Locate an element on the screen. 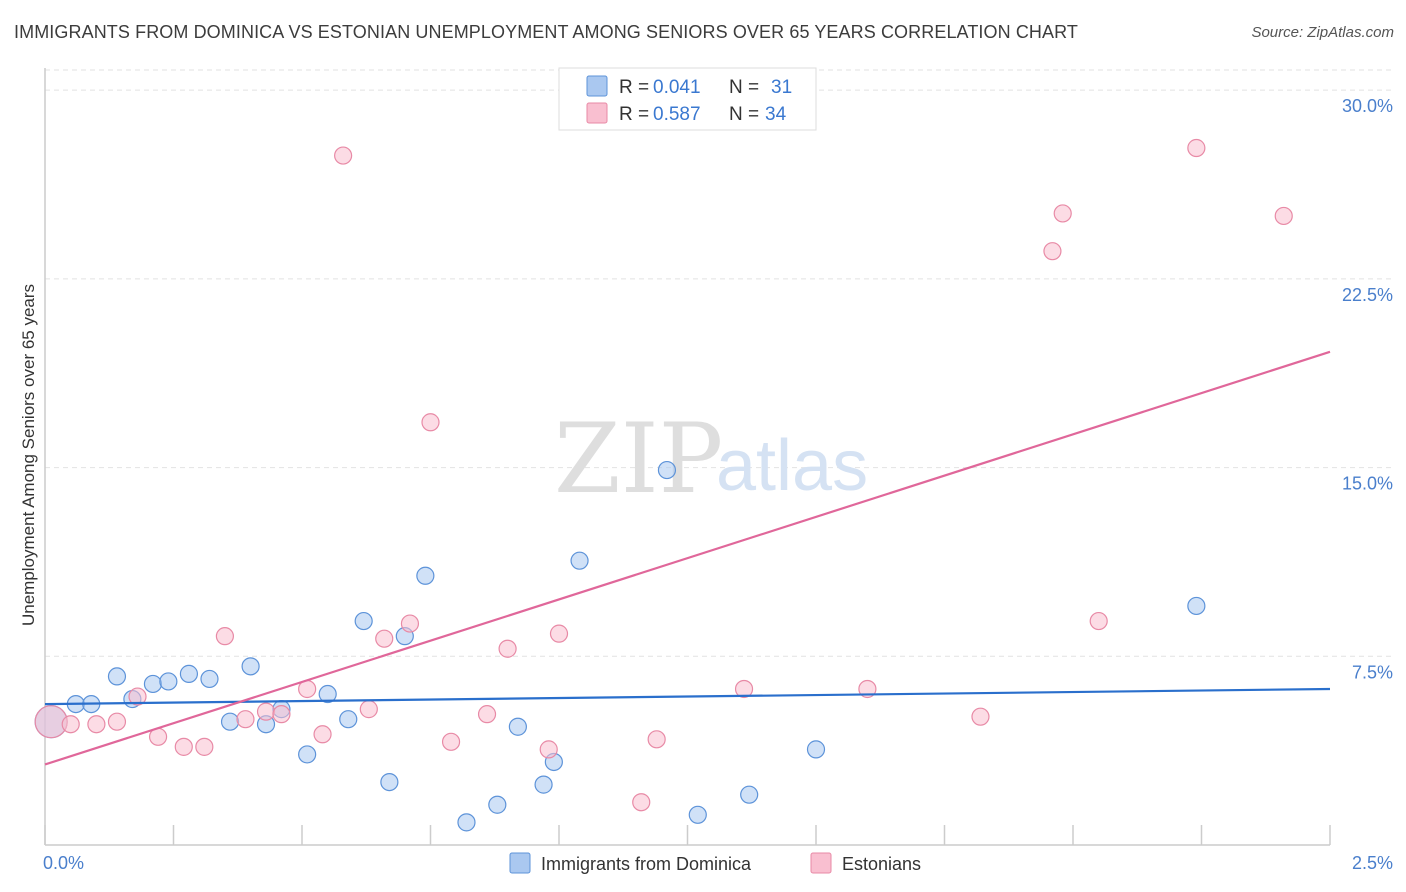 Image resolution: width=1406 pixels, height=892 pixels. y-tick-label-1: 15.0% is located at coordinates (1367, 484).